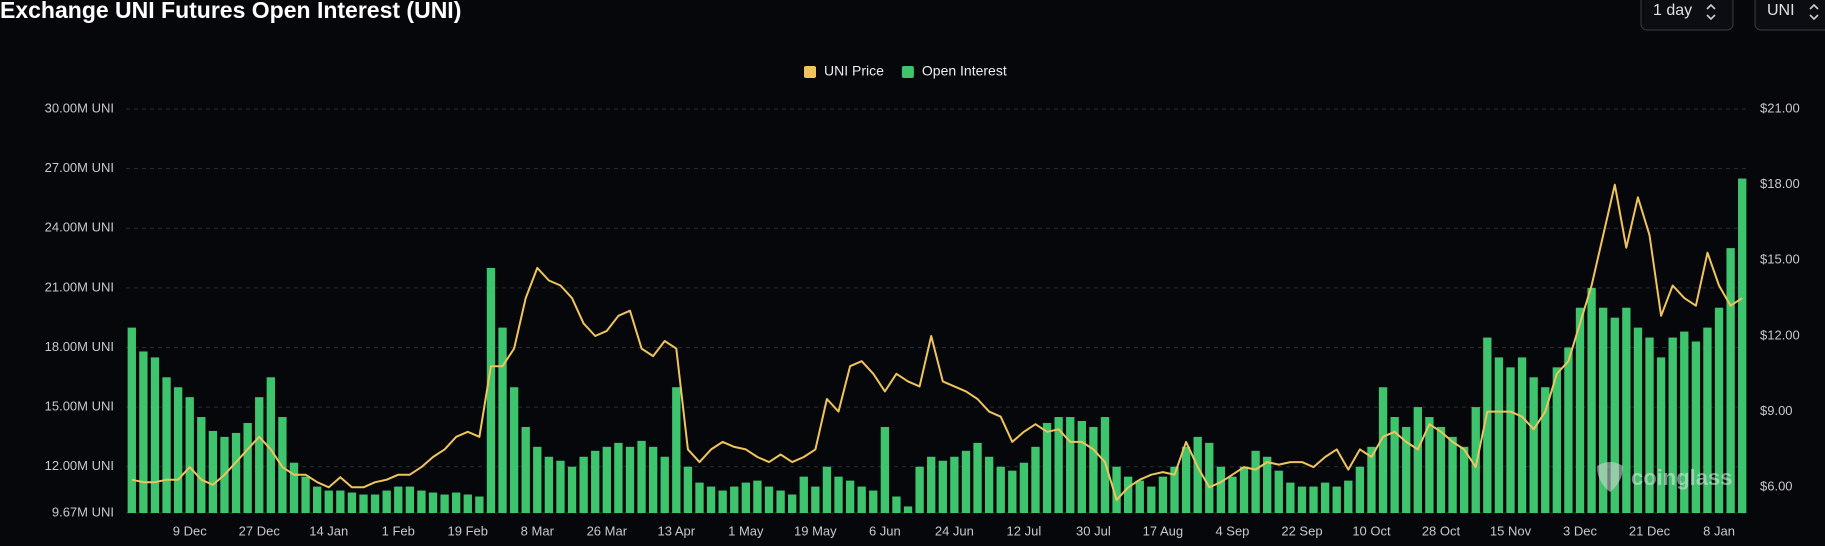 This screenshot has height=546, width=1825. What do you see at coordinates (1232, 530) in the screenshot?
I see `x-tick-label: 4 Sep` at bounding box center [1232, 530].